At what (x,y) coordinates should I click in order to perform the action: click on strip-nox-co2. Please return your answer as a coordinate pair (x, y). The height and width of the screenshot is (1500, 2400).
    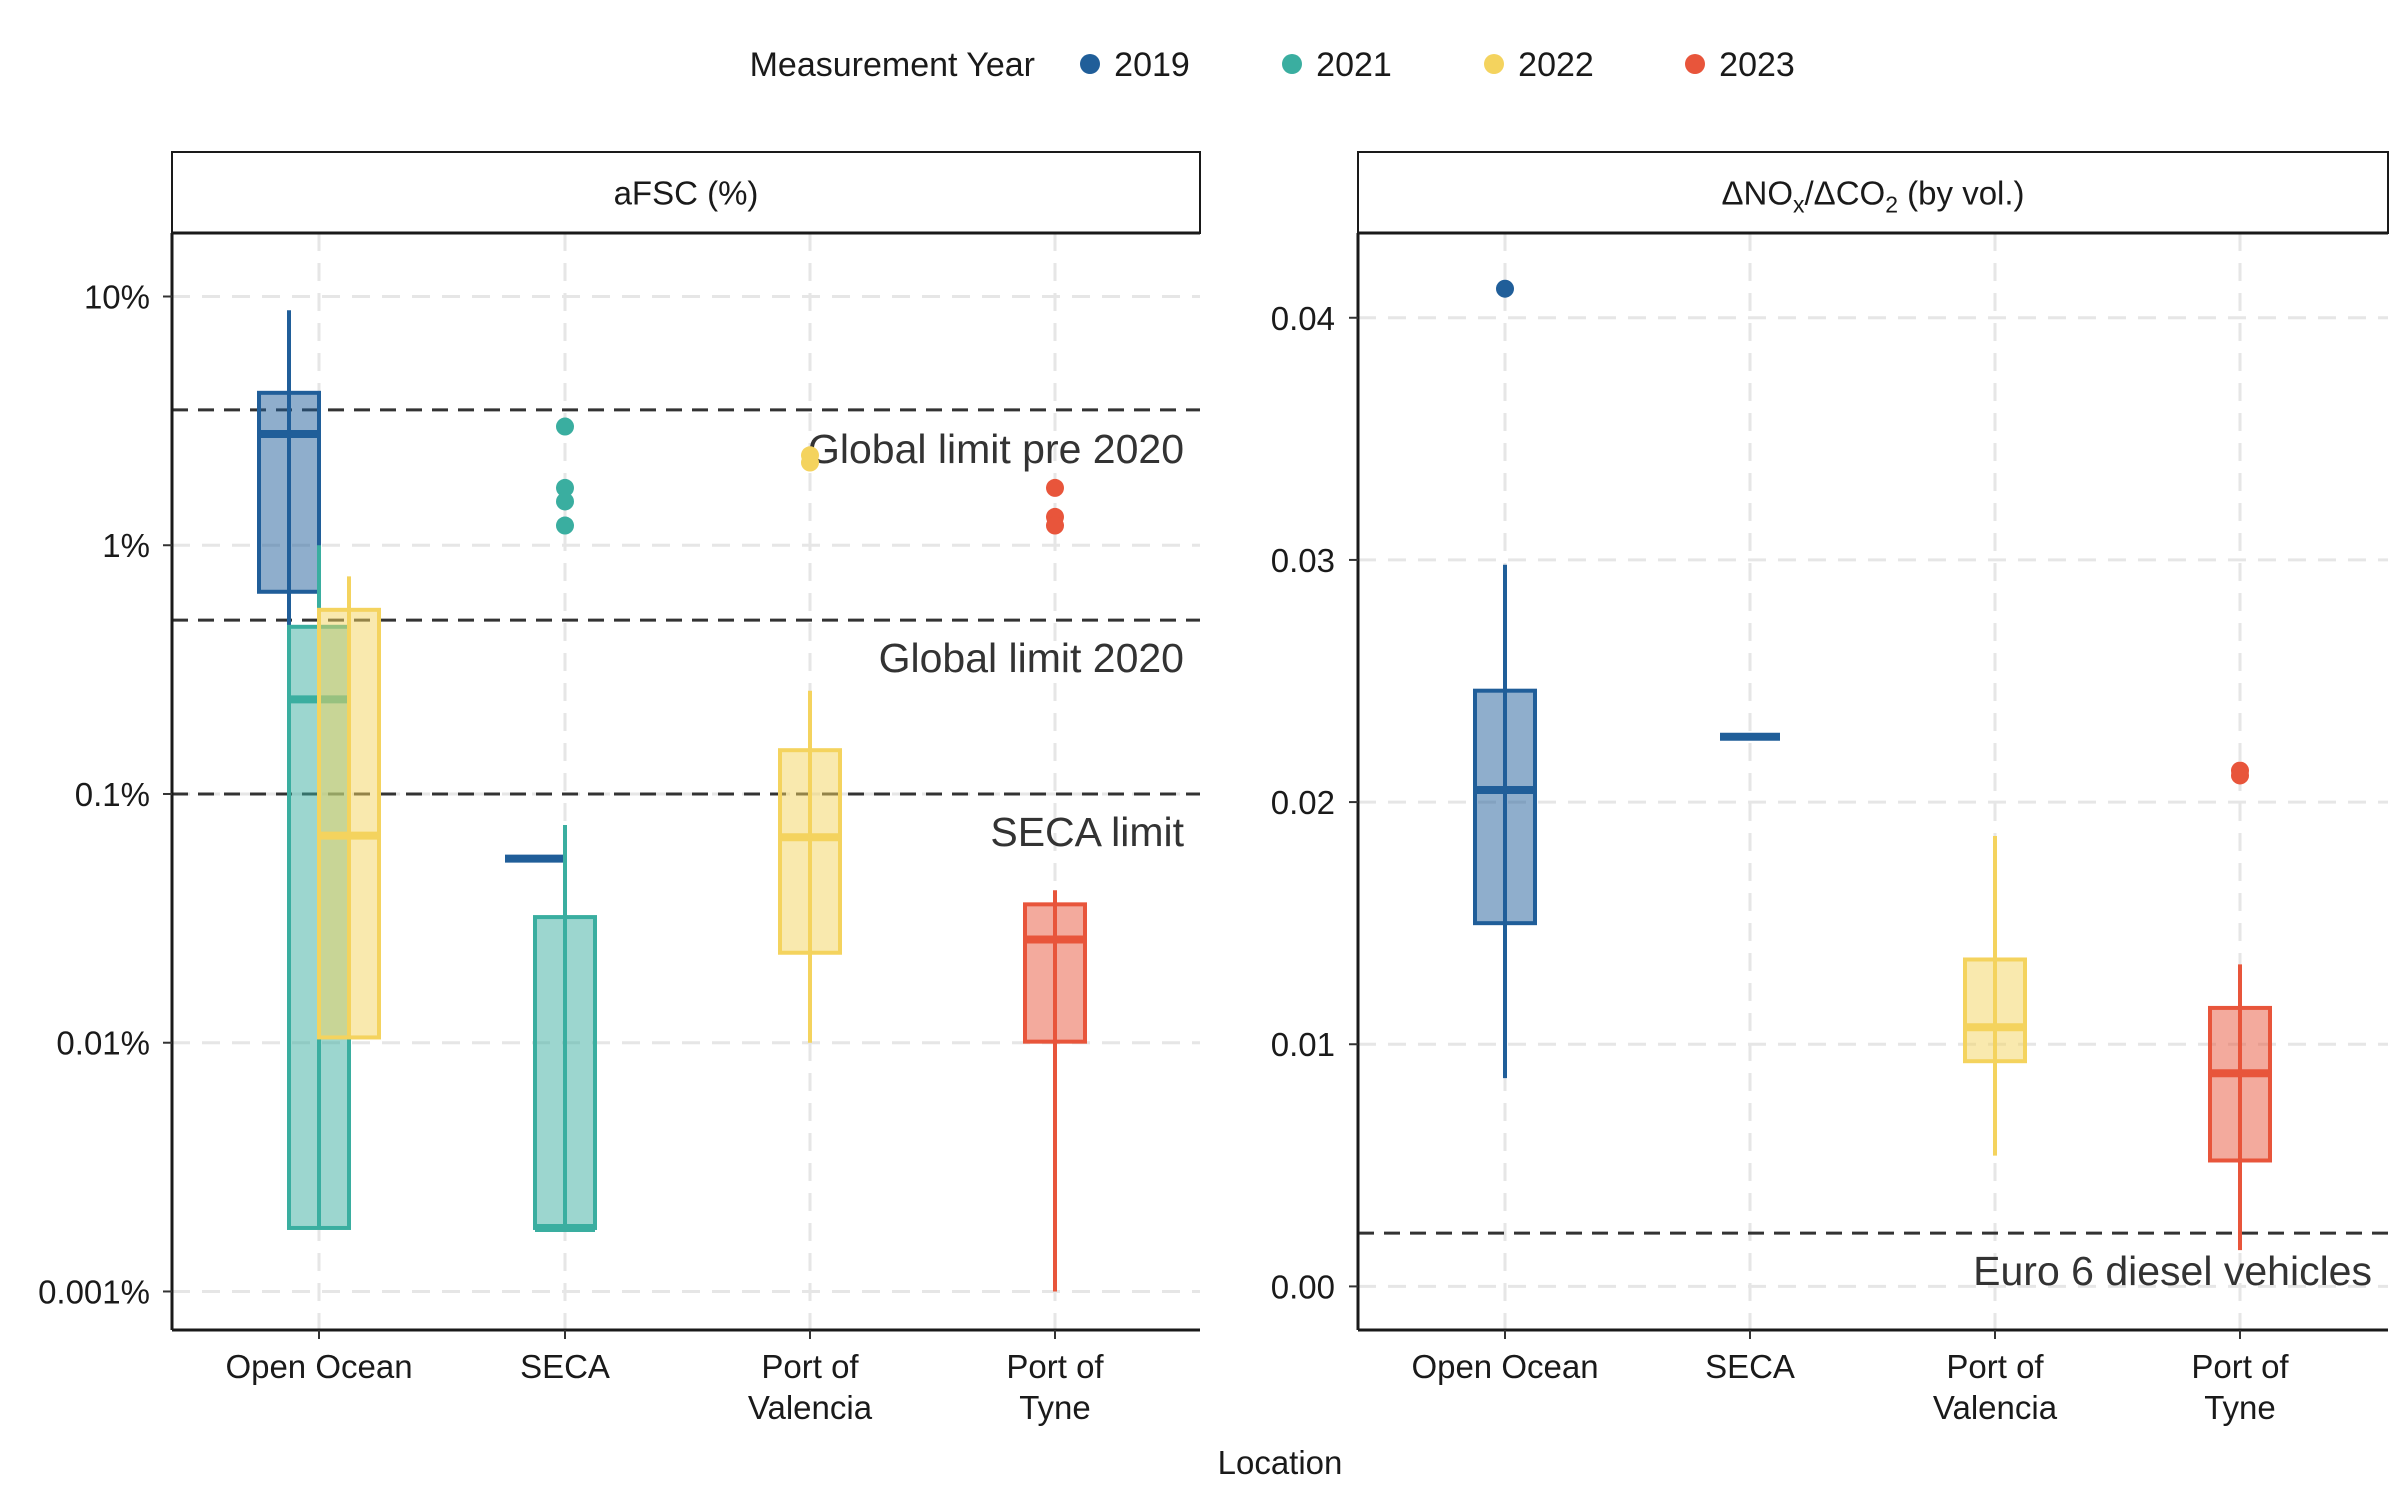
    Looking at the image, I should click on (1873, 192).